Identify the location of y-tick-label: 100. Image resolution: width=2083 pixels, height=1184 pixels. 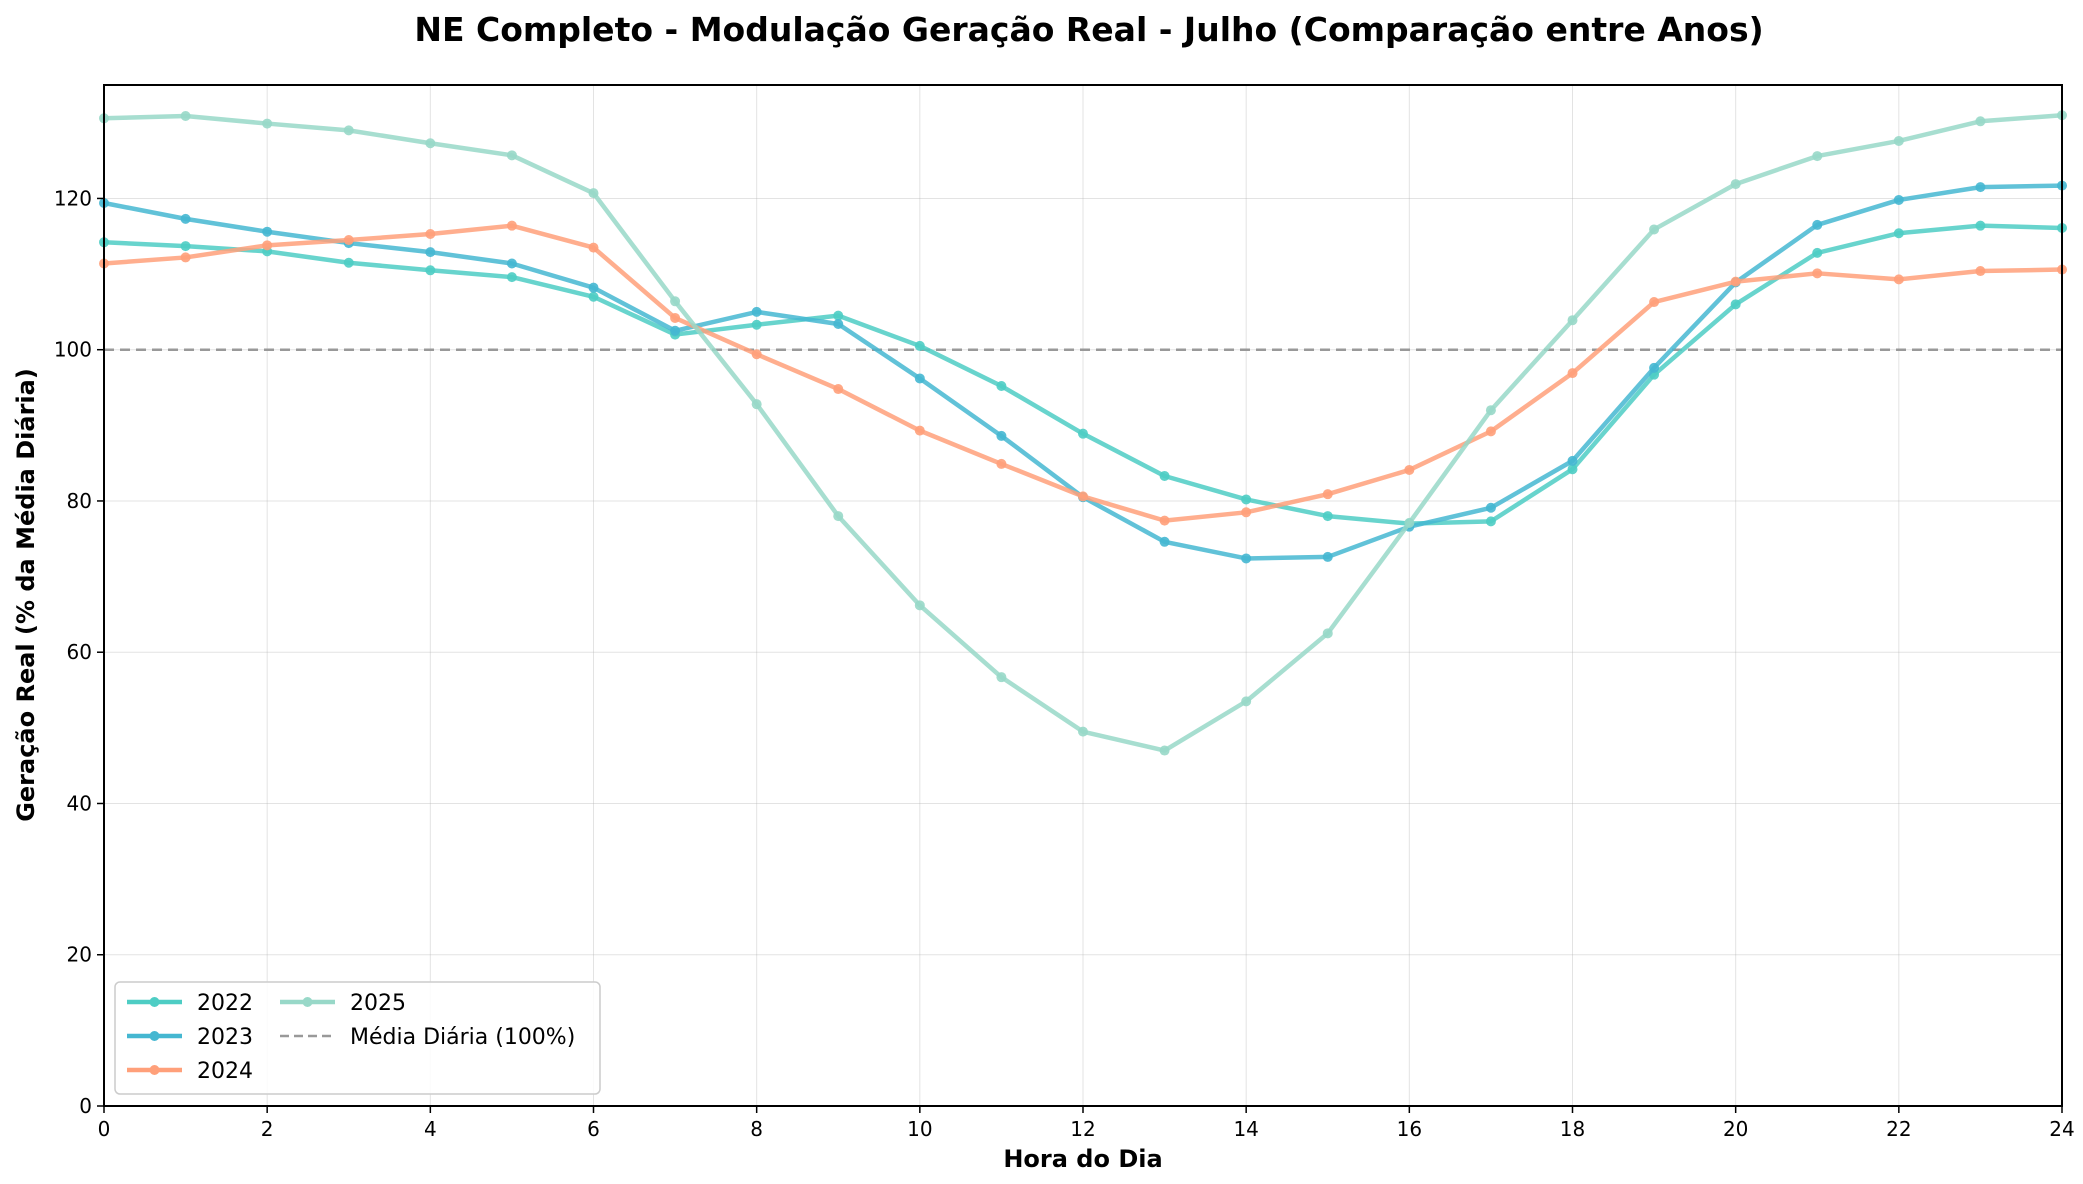
(73, 350).